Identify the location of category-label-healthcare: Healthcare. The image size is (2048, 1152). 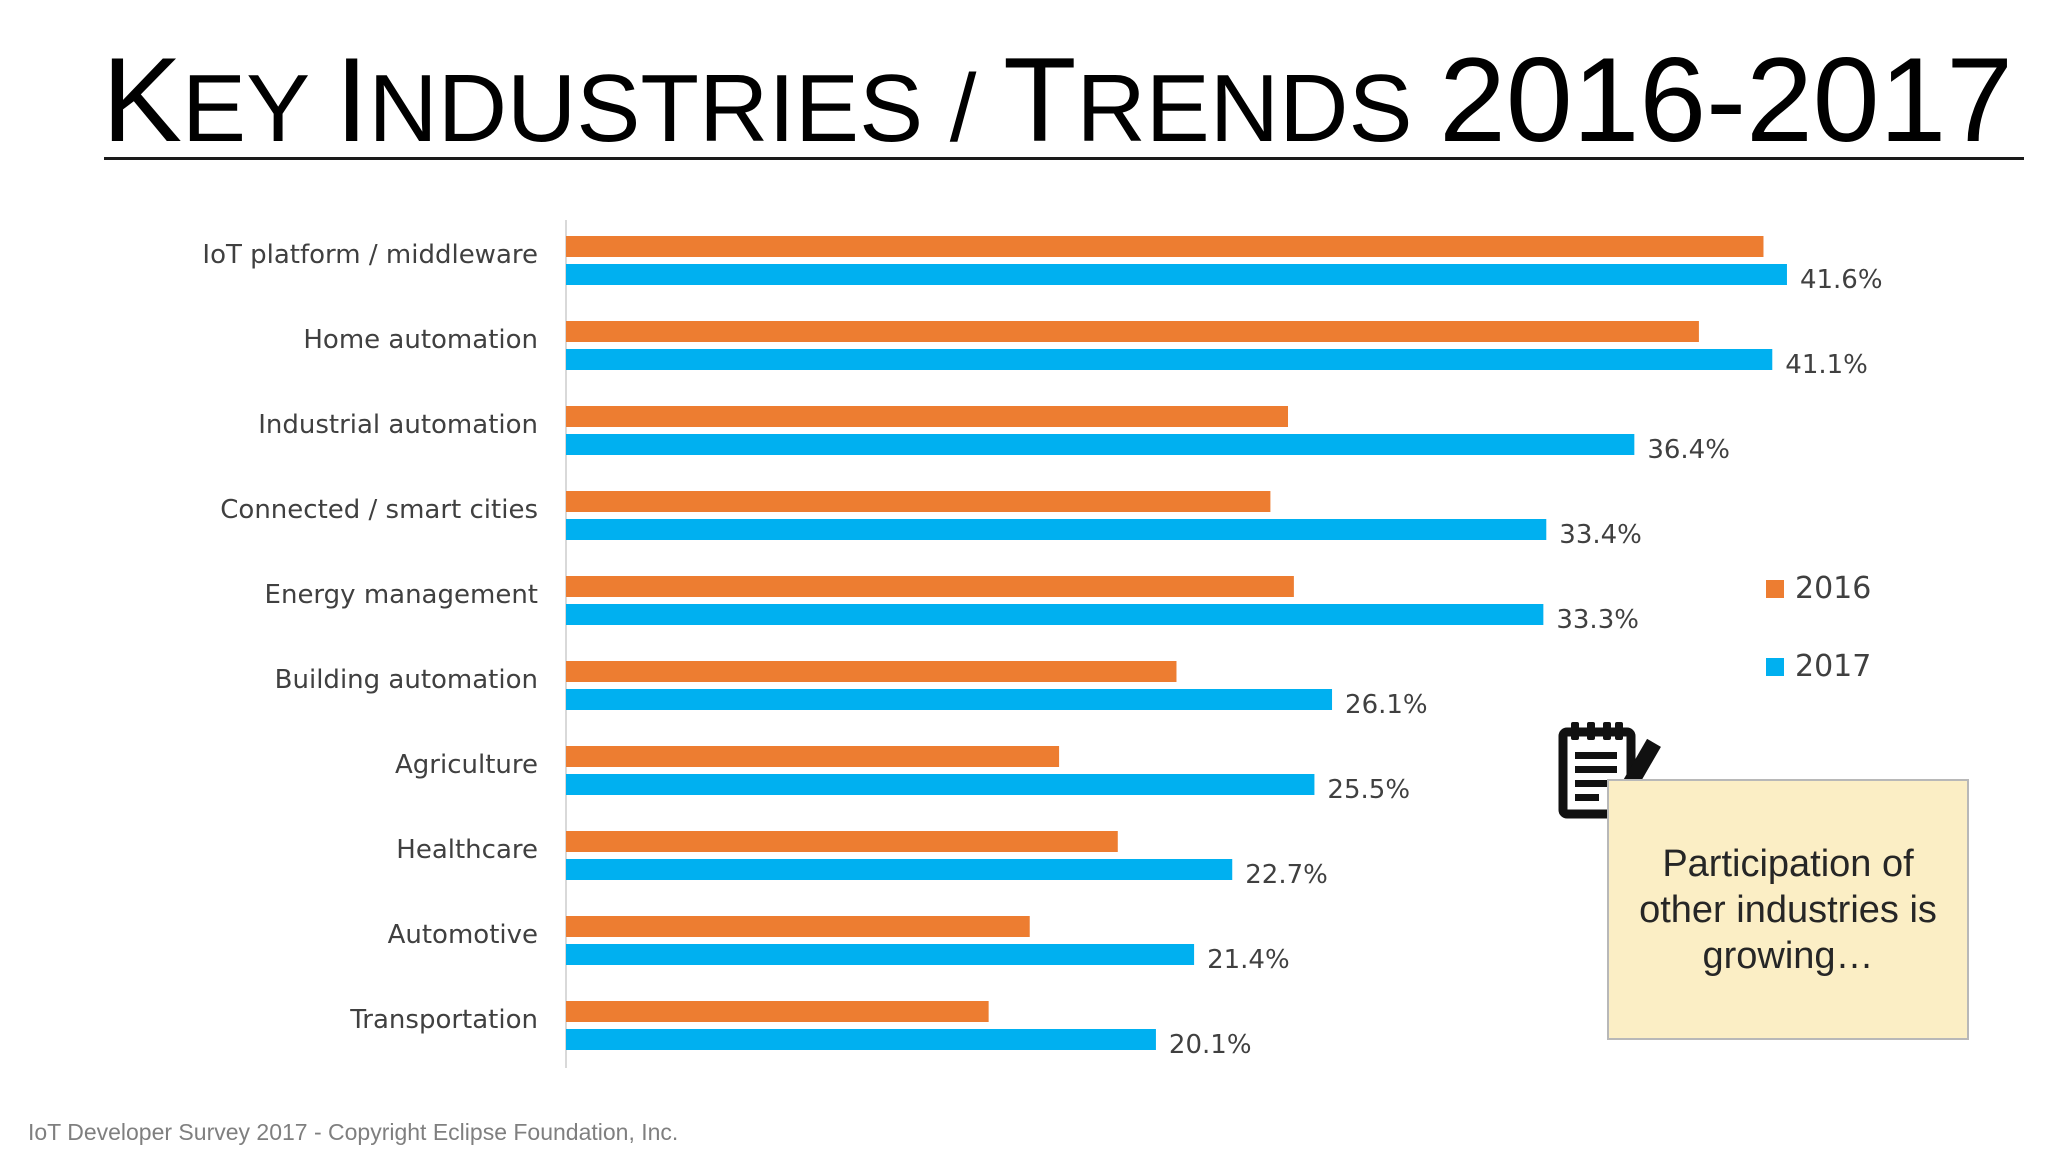
(467, 850).